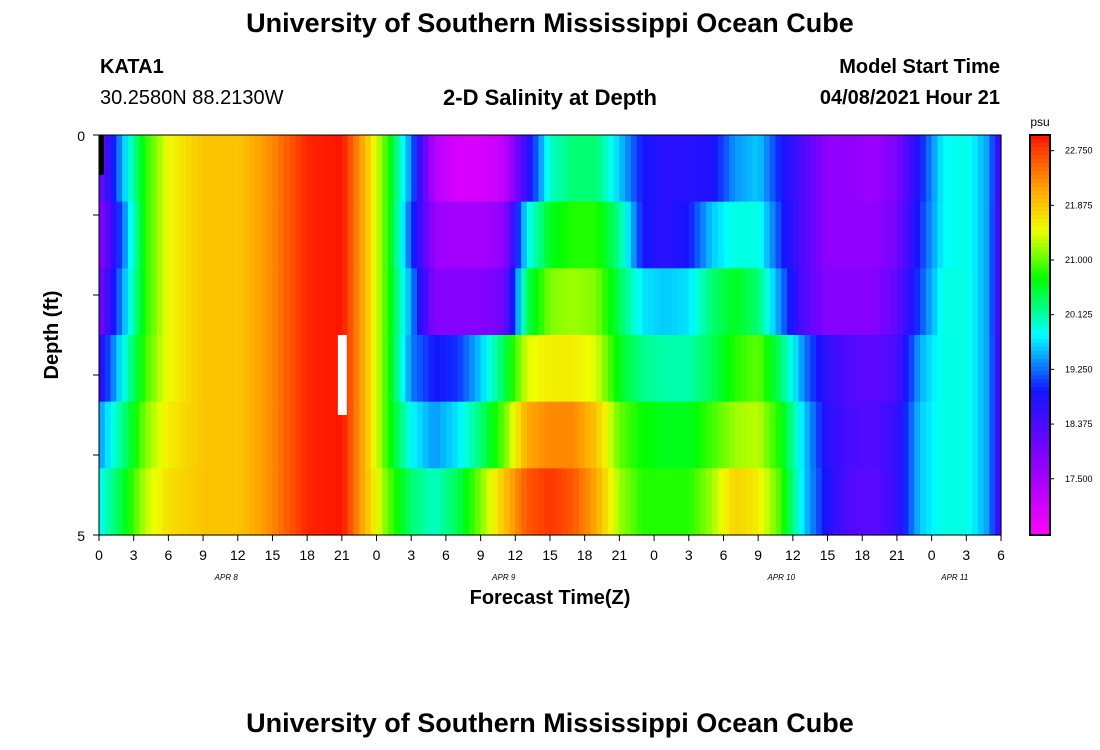  Describe the element at coordinates (81, 136) in the screenshot. I see `y-tick-label: 0` at that location.